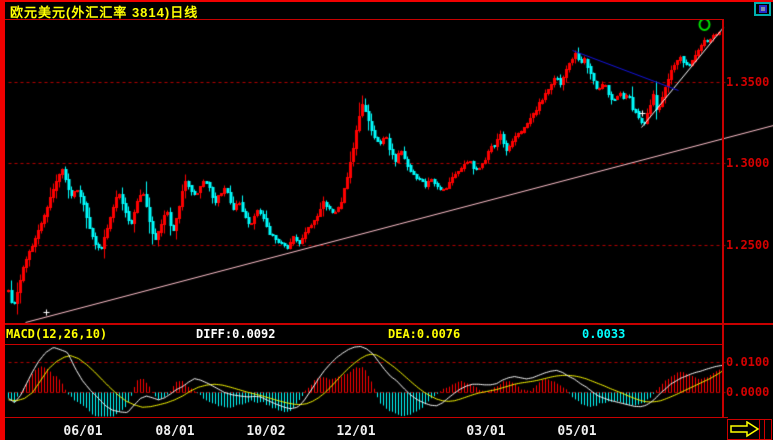 The height and width of the screenshot is (440, 773). I want to click on date-label: 05/01, so click(577, 431).